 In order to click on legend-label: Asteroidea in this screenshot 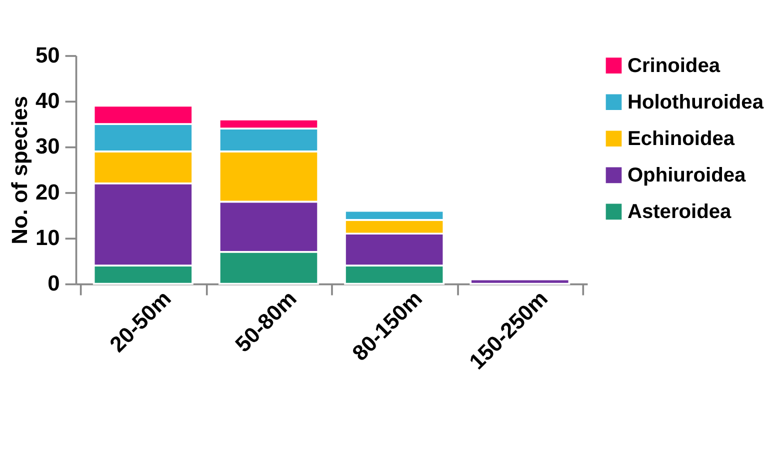, I will do `click(679, 212)`.